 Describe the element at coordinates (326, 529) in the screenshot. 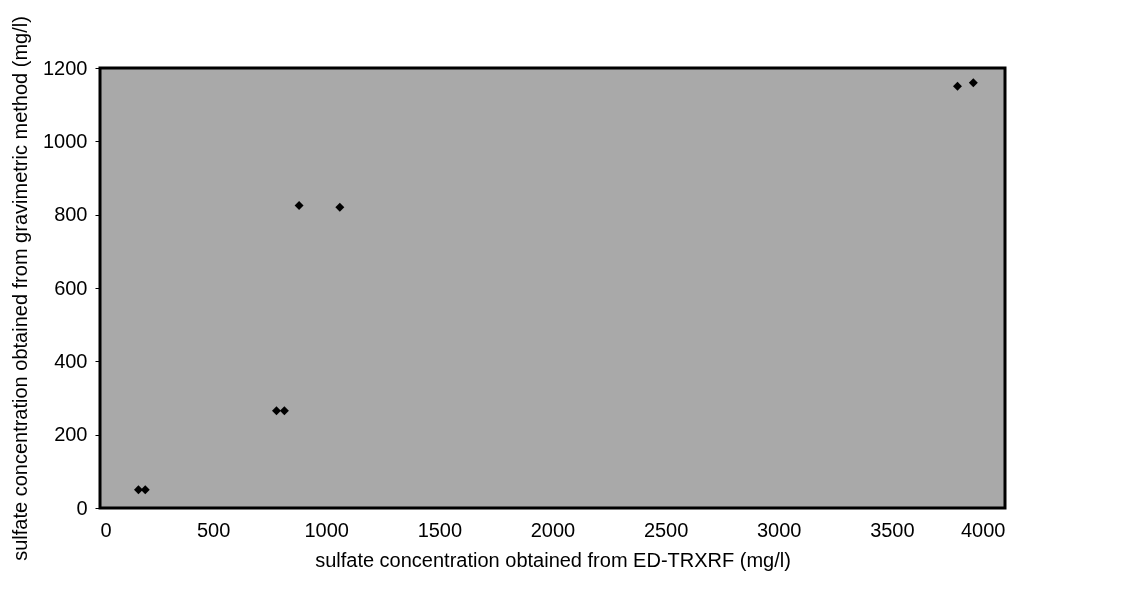

I see `x-tick-label: 1000` at that location.